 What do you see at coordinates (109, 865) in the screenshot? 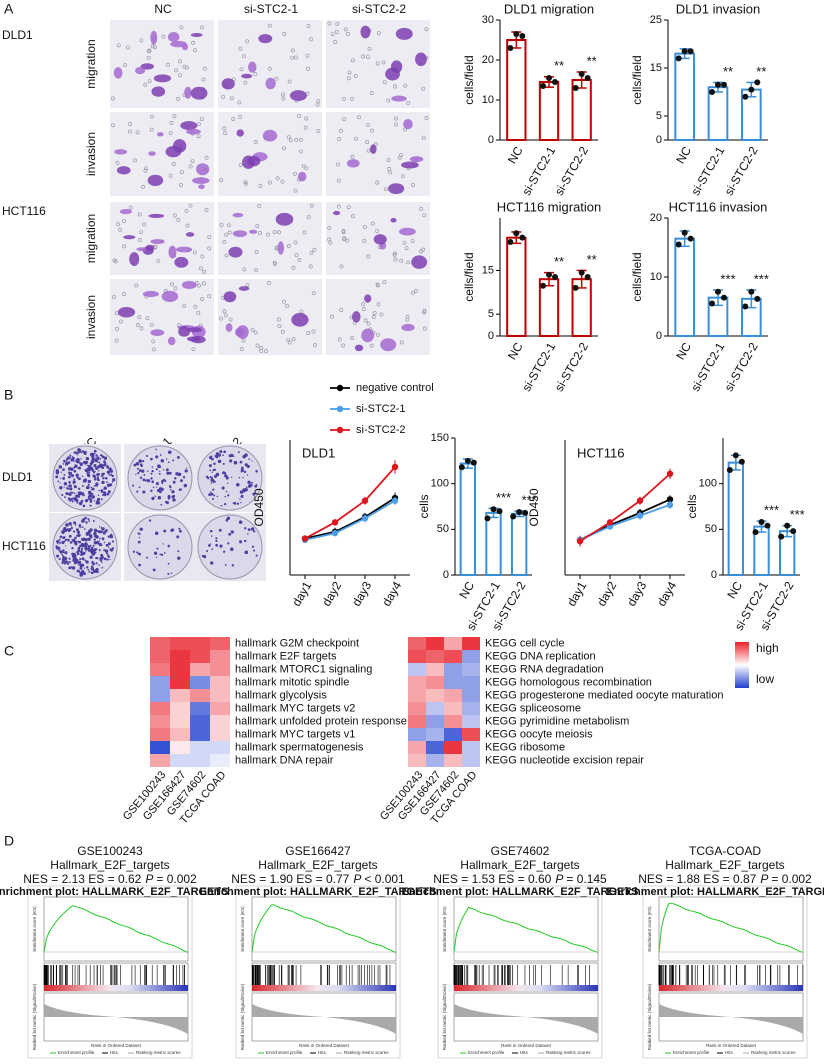
I see `gene-set: Hallmark_E2F_targets` at bounding box center [109, 865].